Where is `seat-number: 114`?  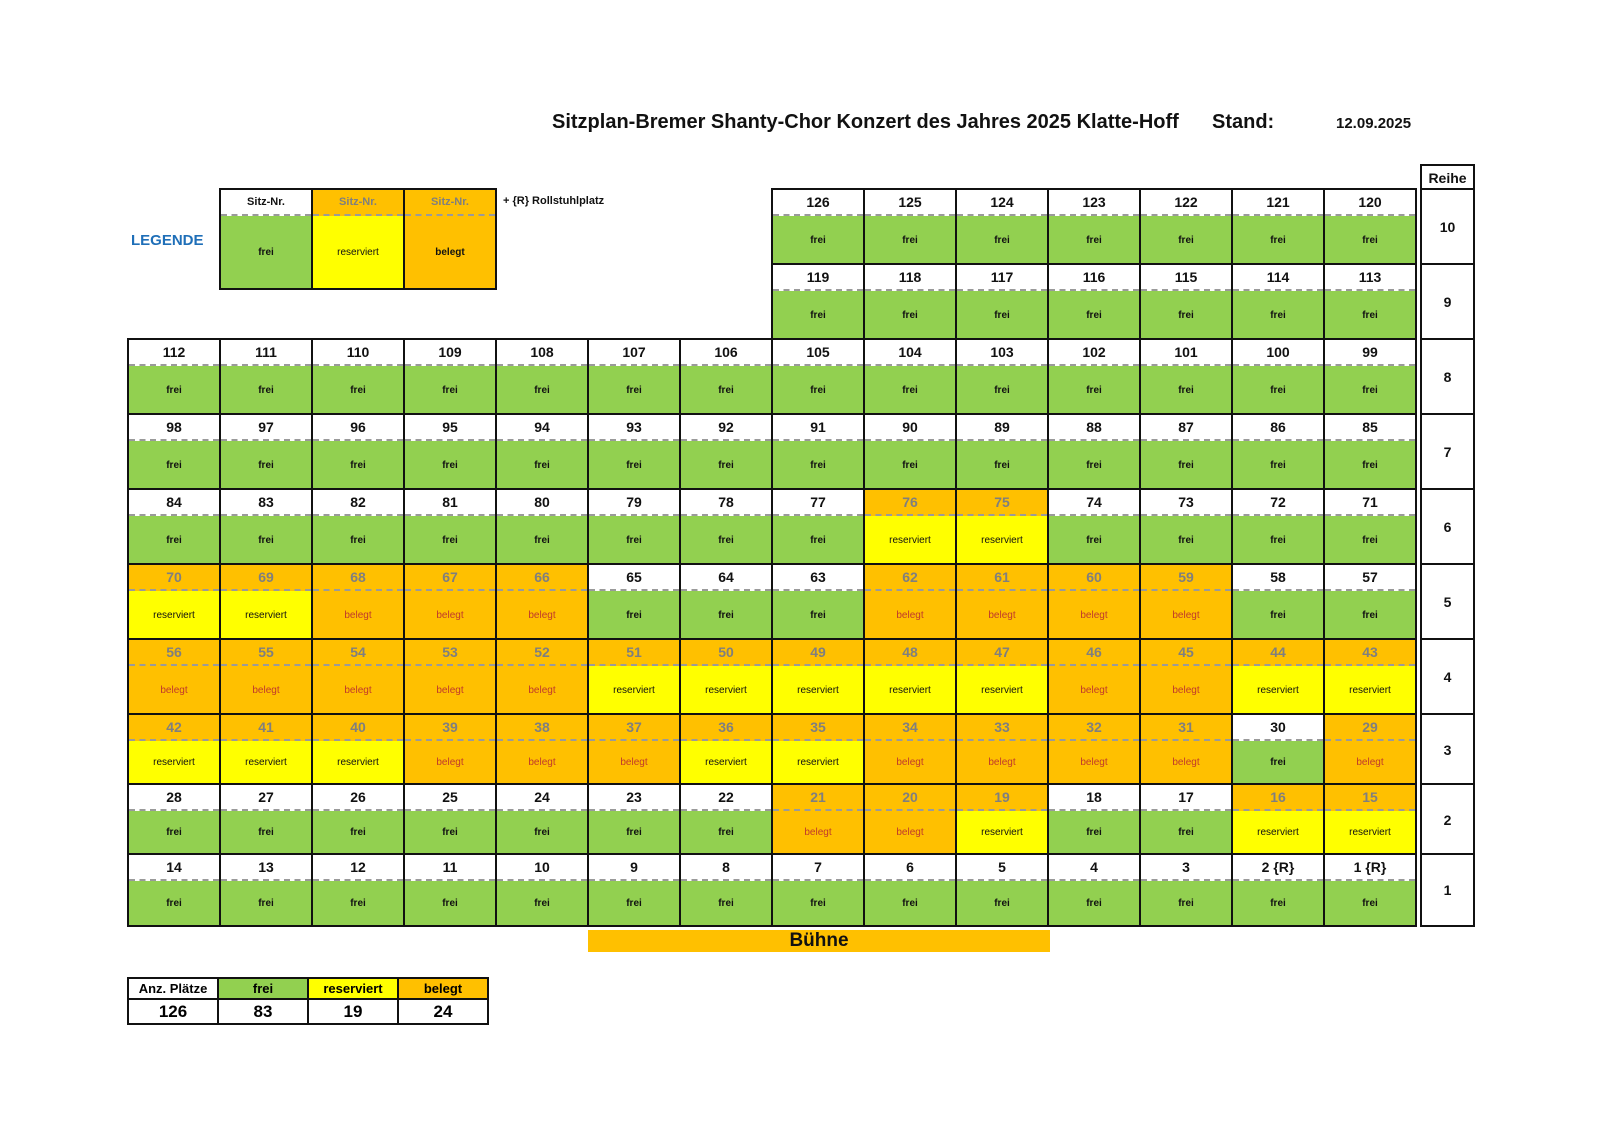 seat-number: 114 is located at coordinates (1278, 278).